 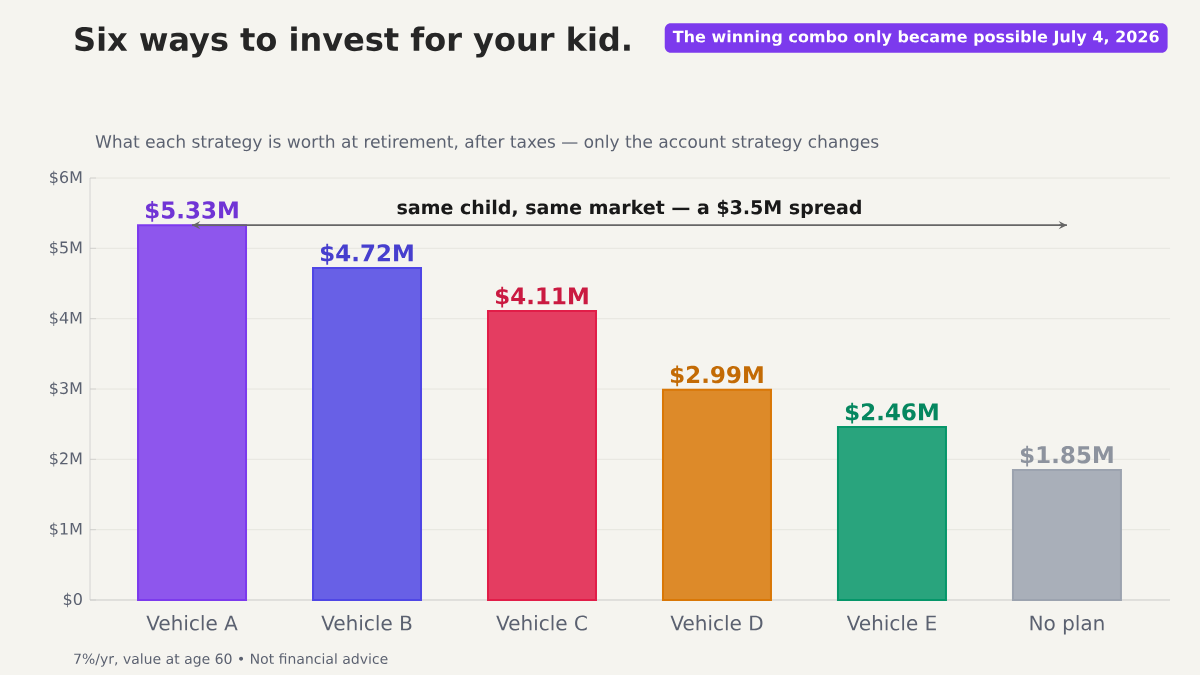 I want to click on x-tick-label: No plan, so click(x=1067, y=625).